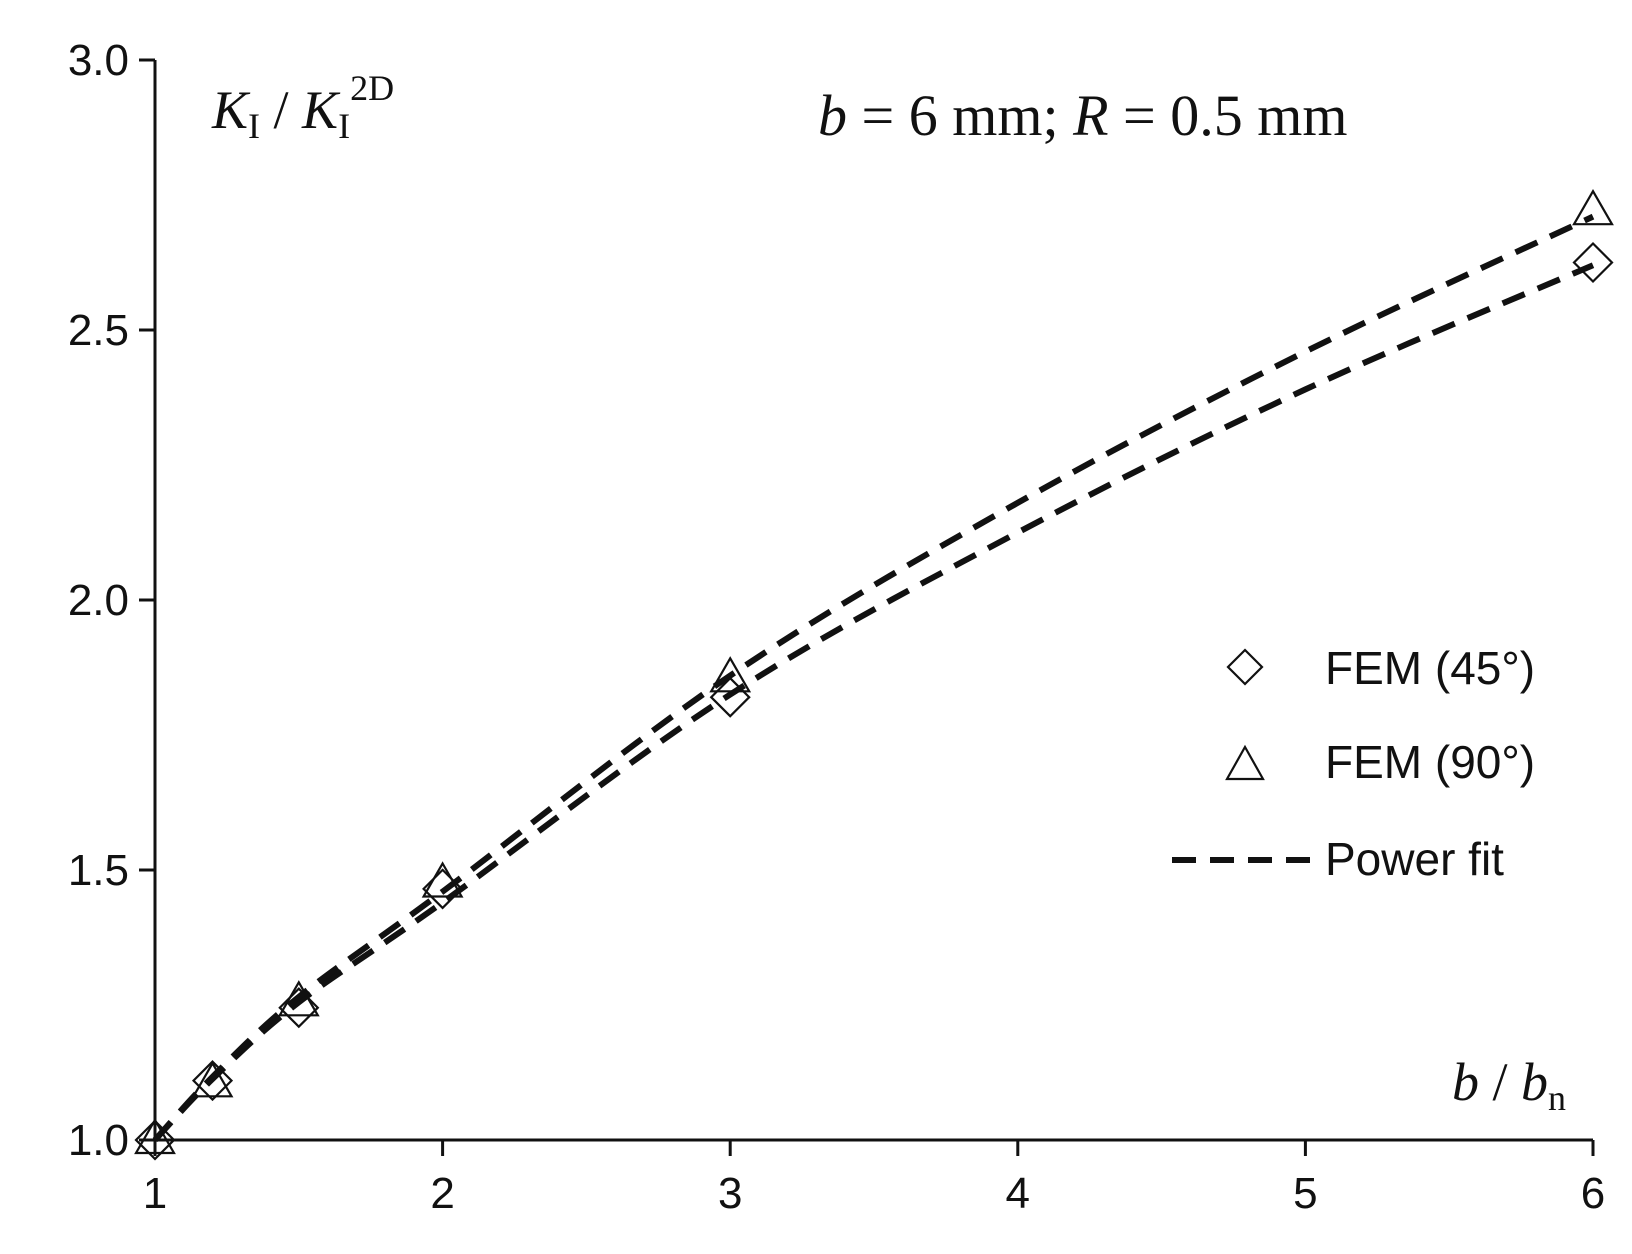 The width and height of the screenshot is (1632, 1254). What do you see at coordinates (1305, 1193) in the screenshot?
I see `x-tick-label: 5` at bounding box center [1305, 1193].